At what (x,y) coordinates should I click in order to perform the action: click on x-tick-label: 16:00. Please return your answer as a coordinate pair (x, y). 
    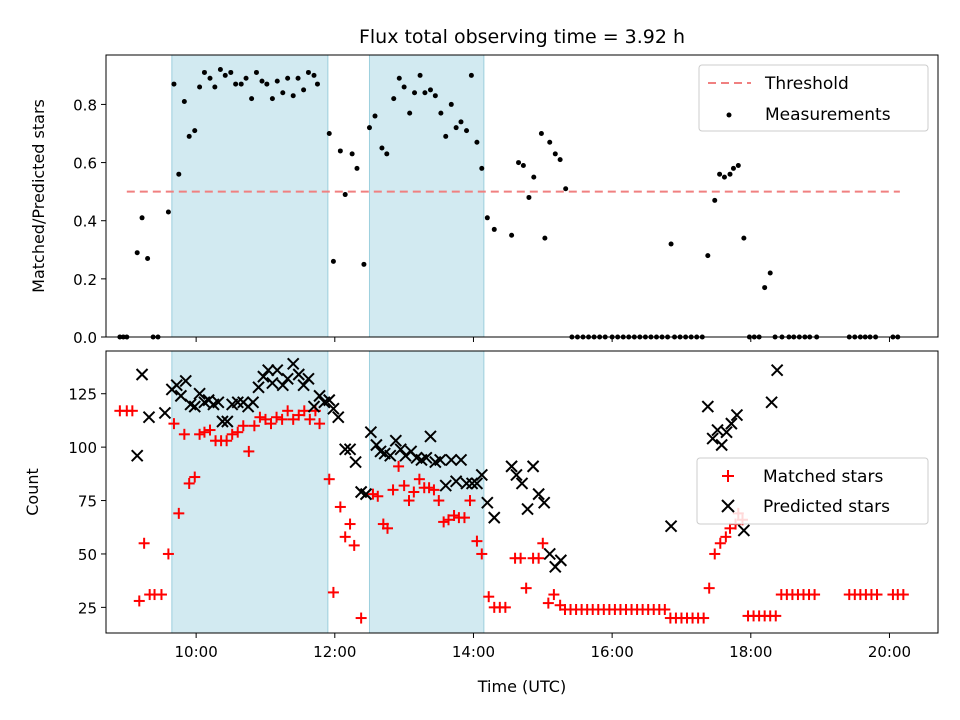
    Looking at the image, I should click on (612, 652).